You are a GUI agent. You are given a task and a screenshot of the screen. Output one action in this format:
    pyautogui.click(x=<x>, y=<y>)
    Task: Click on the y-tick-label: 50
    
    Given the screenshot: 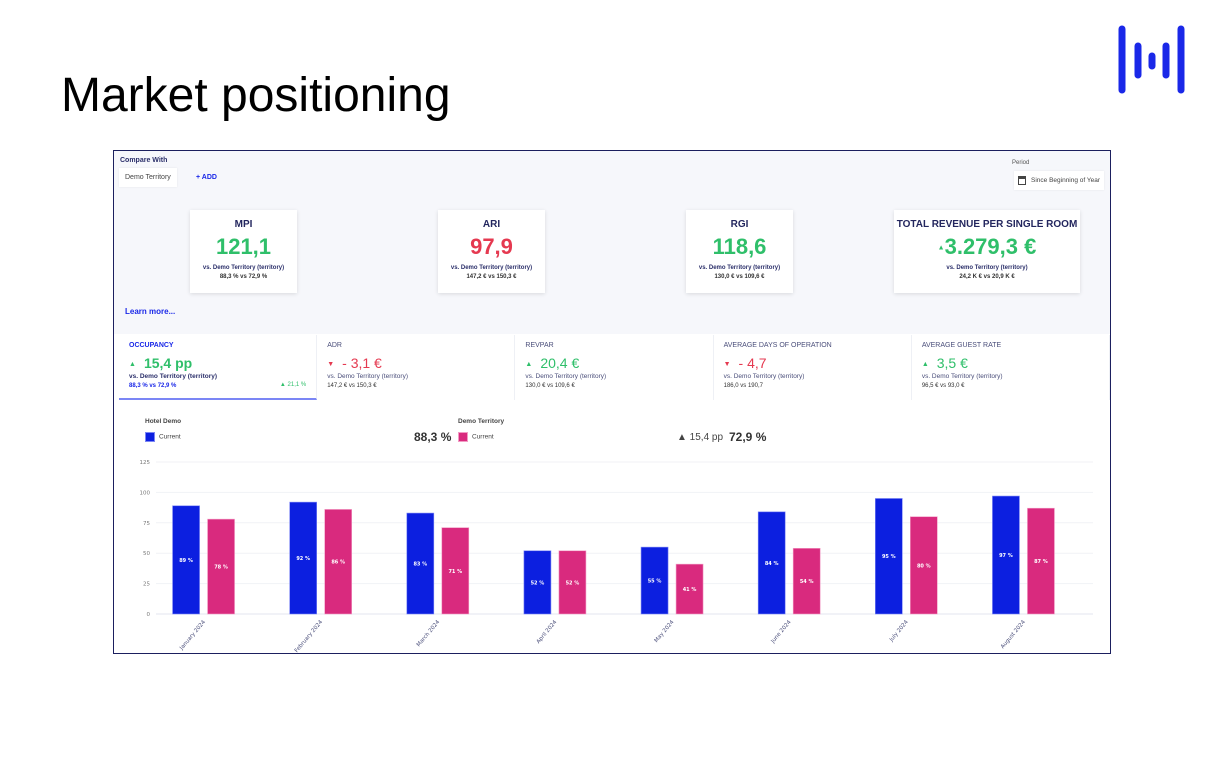 What is the action you would take?
    pyautogui.click(x=146, y=554)
    